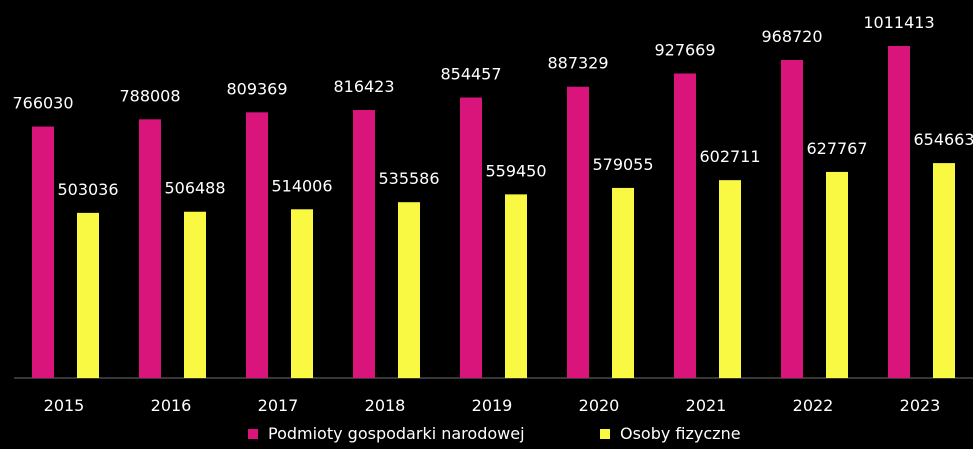 The height and width of the screenshot is (449, 973). I want to click on data-label-osoby-2016: 506488, so click(194, 188).